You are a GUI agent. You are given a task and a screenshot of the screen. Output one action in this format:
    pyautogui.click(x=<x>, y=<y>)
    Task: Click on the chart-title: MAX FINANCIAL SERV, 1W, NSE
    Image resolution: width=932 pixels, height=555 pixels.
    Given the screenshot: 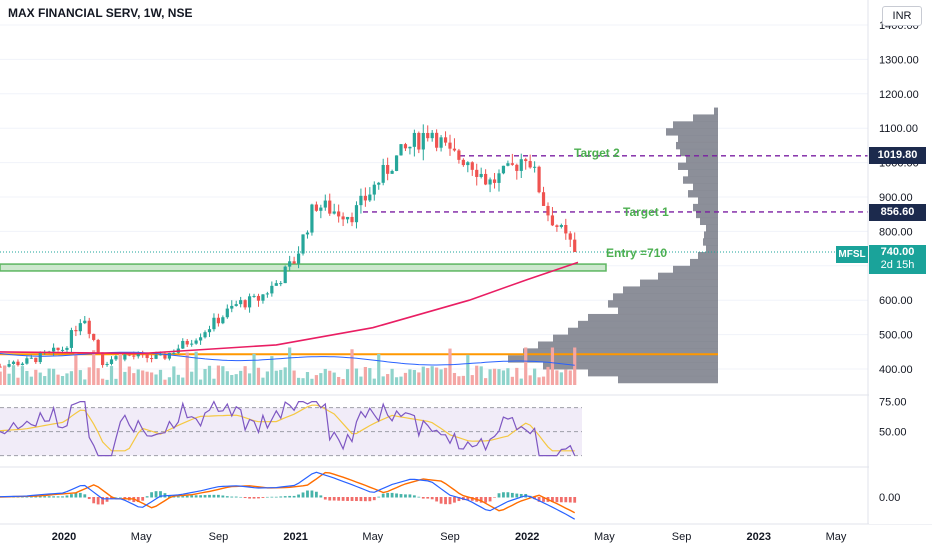 What is the action you would take?
    pyautogui.click(x=100, y=13)
    